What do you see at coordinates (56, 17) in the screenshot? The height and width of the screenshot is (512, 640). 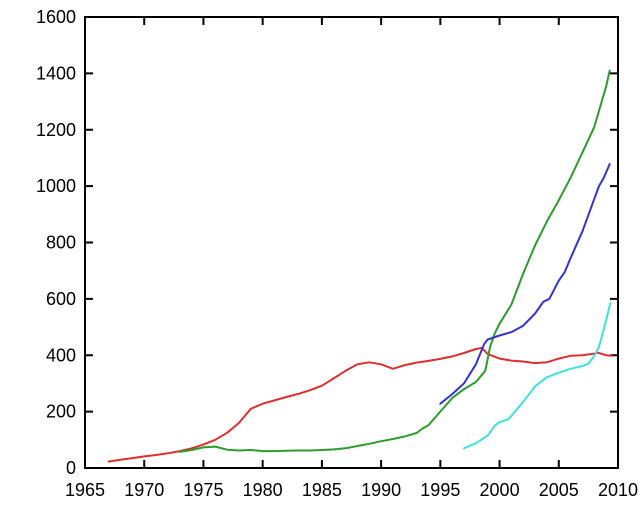 I see `y-tick-label: 1600` at bounding box center [56, 17].